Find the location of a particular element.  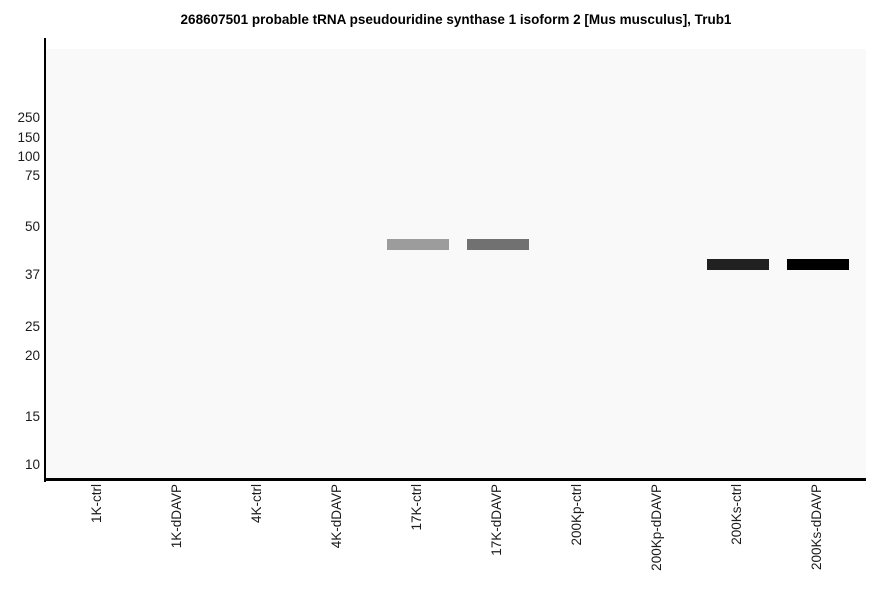

lane-label: 4K-ctrl is located at coordinates (256, 504).